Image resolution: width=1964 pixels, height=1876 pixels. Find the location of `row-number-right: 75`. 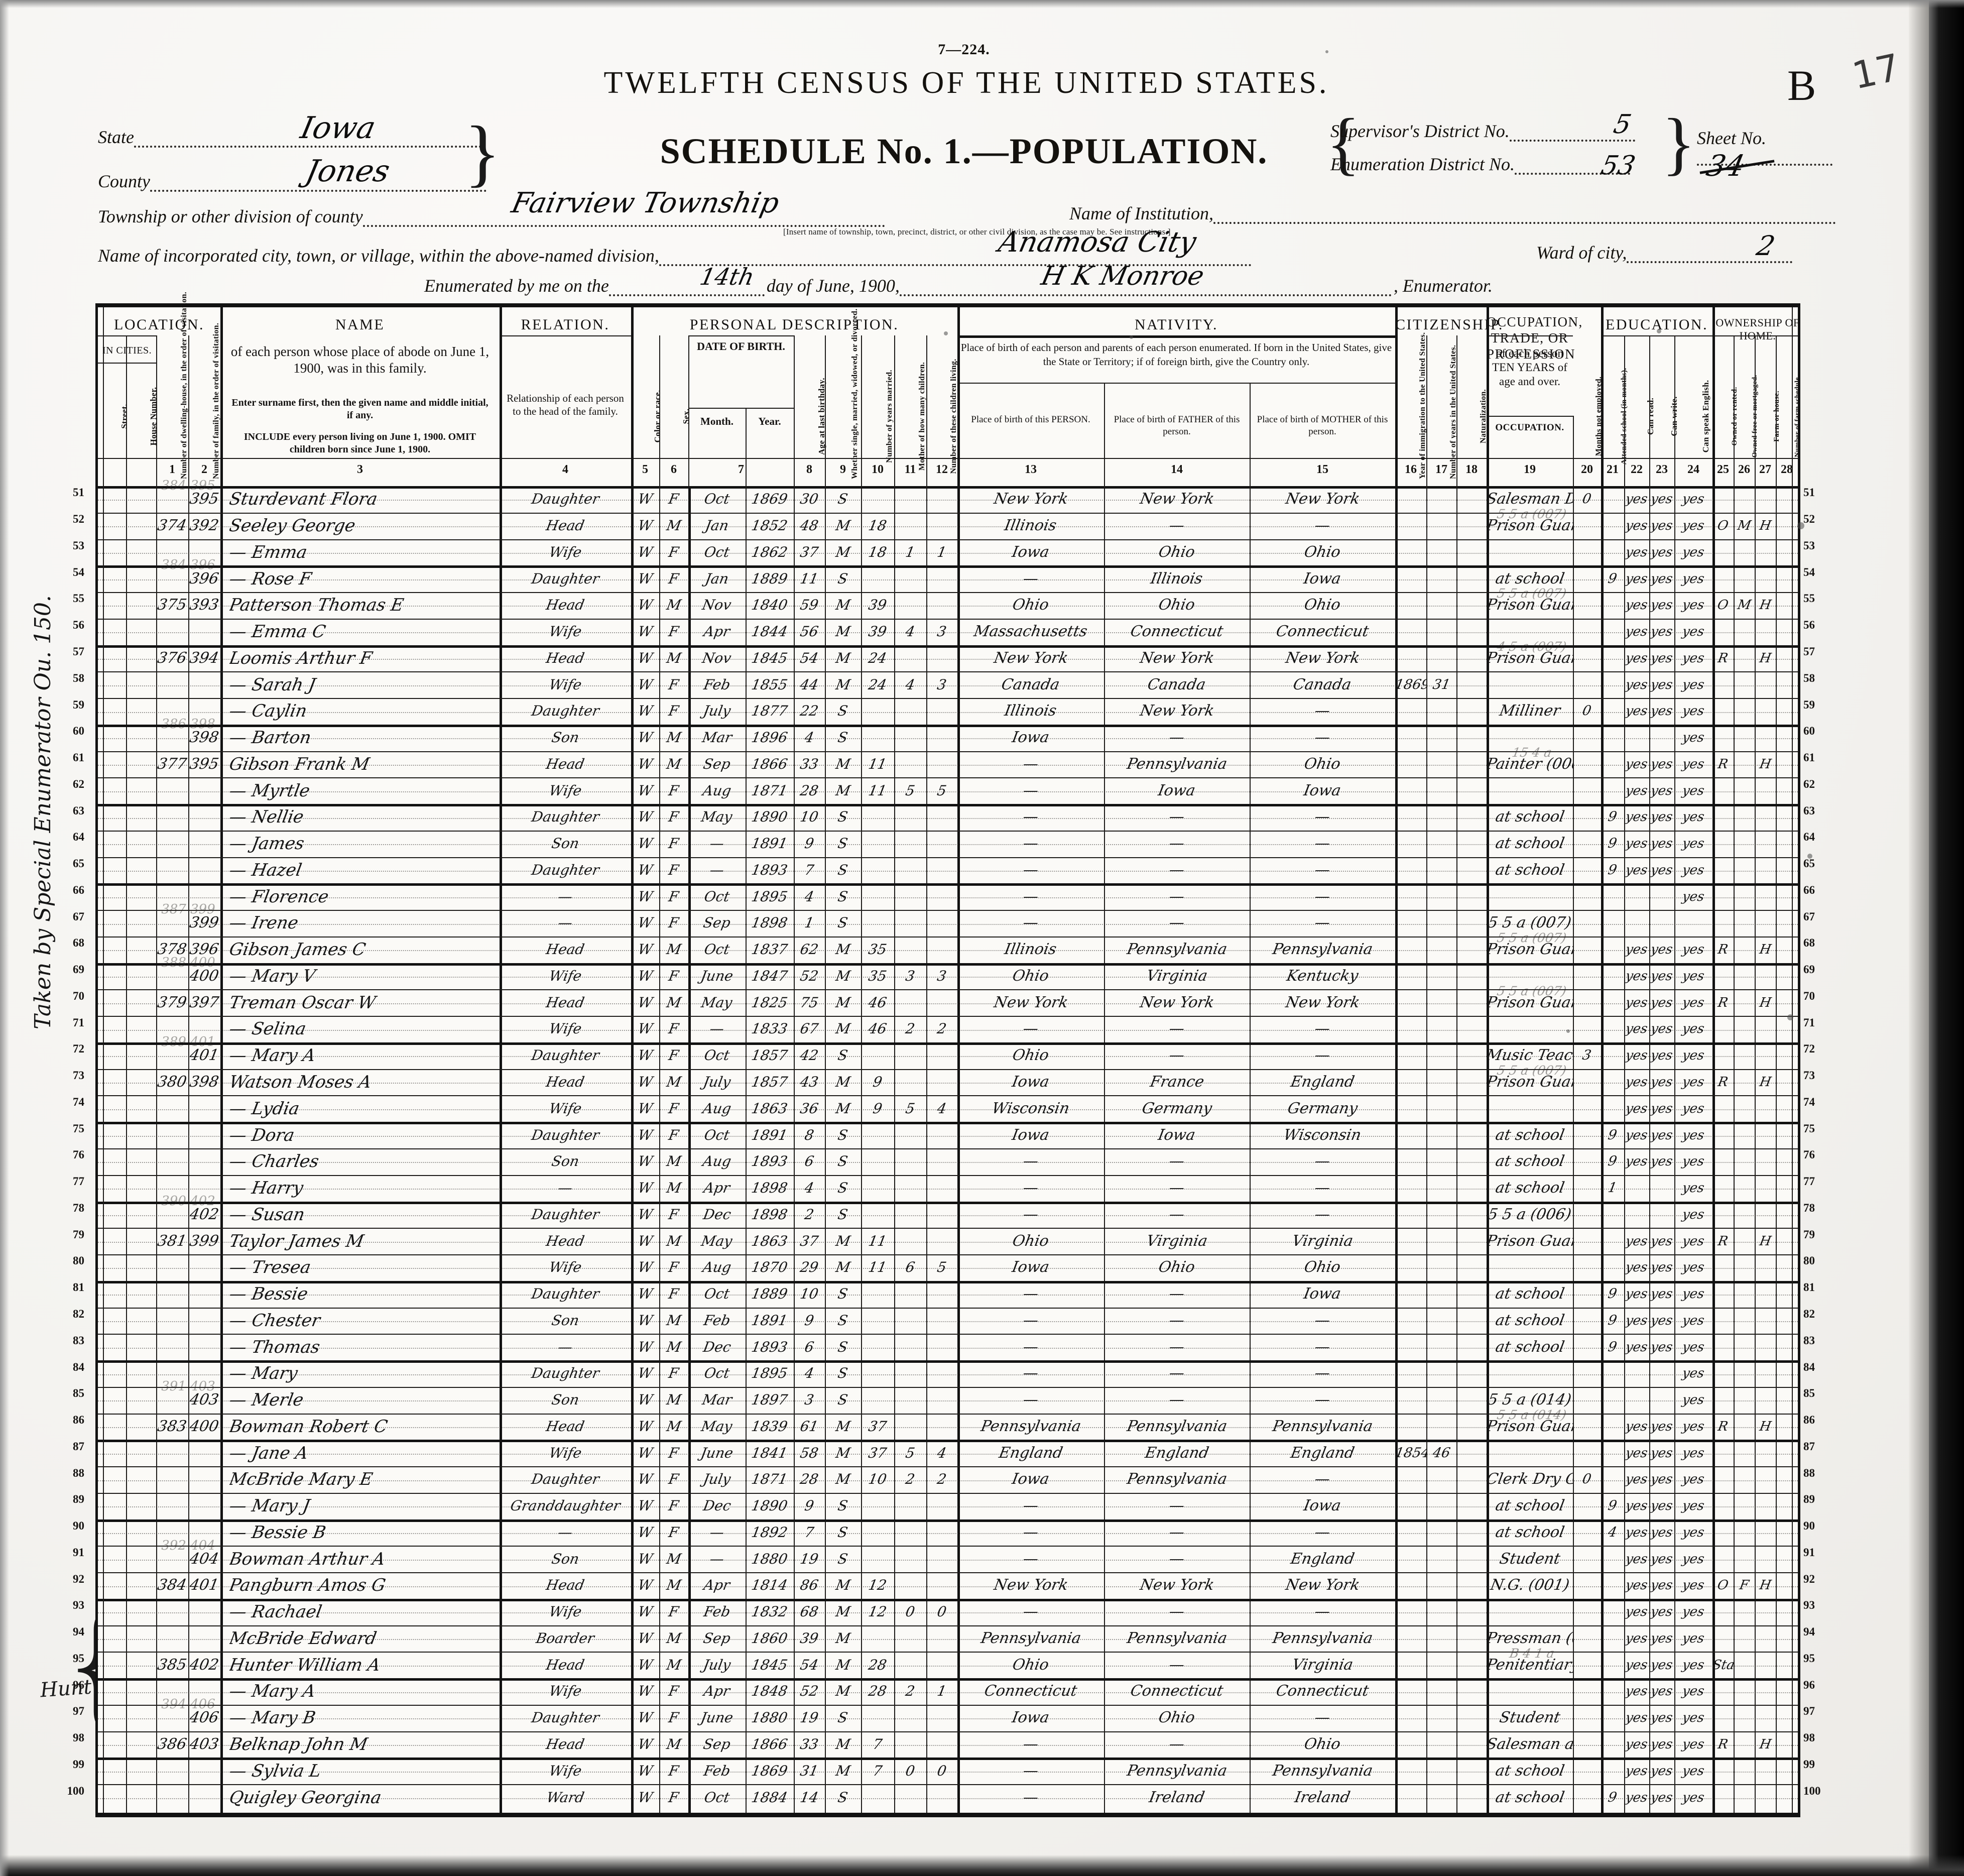

row-number-right: 75 is located at coordinates (1809, 1128).